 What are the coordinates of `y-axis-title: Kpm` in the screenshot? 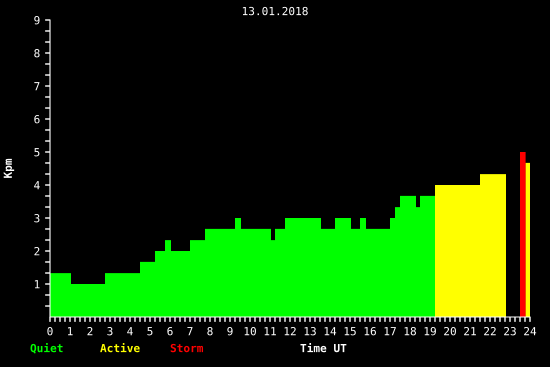 It's located at (9, 168).